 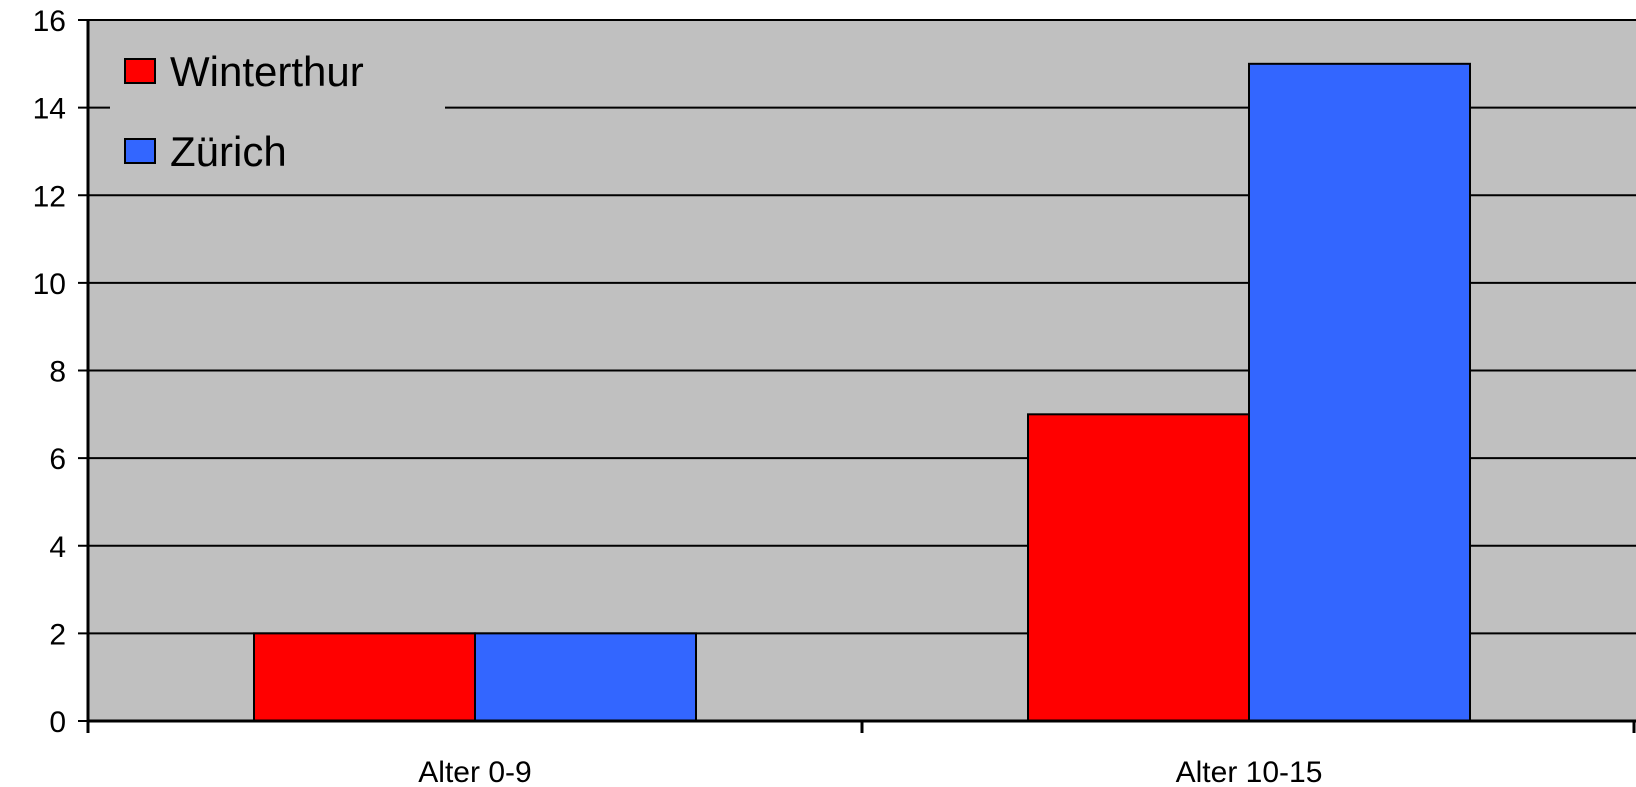 I want to click on y-tick-label: 12, so click(x=49, y=196).